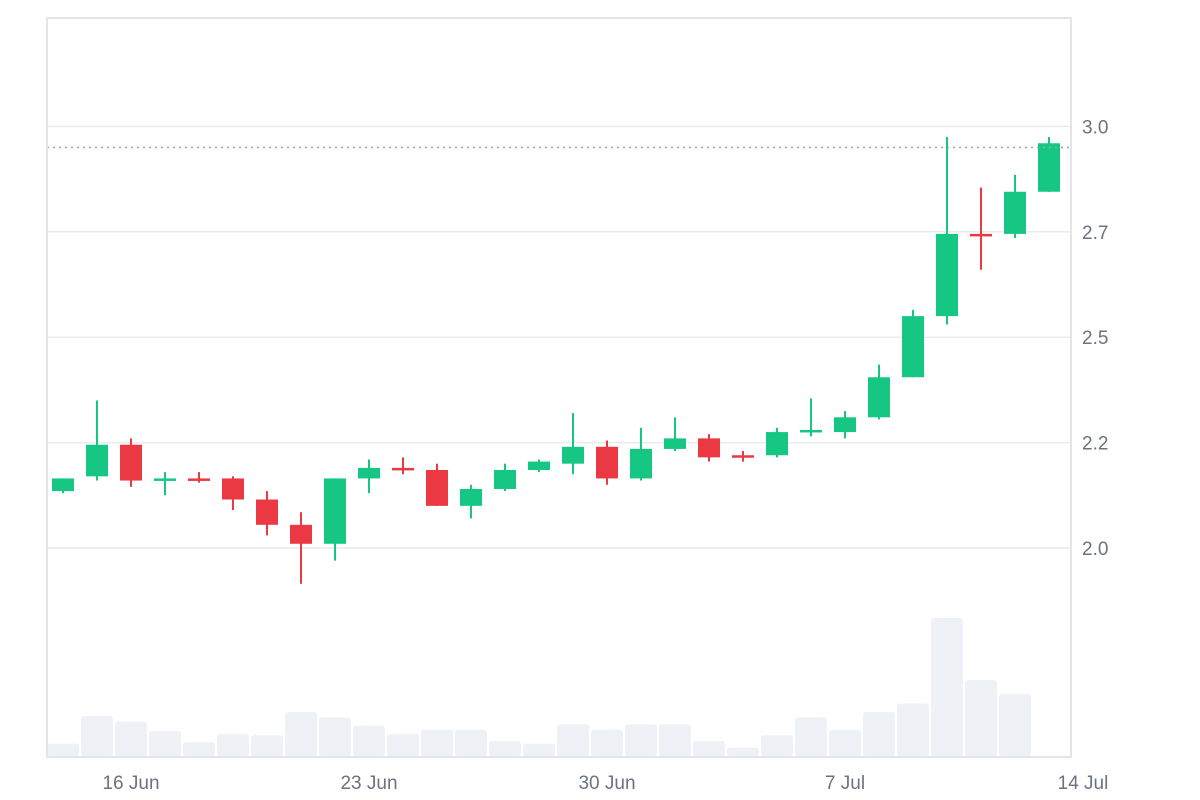 This screenshot has height=800, width=1200. I want to click on x-tick-label: 30 Jun, so click(606, 783).